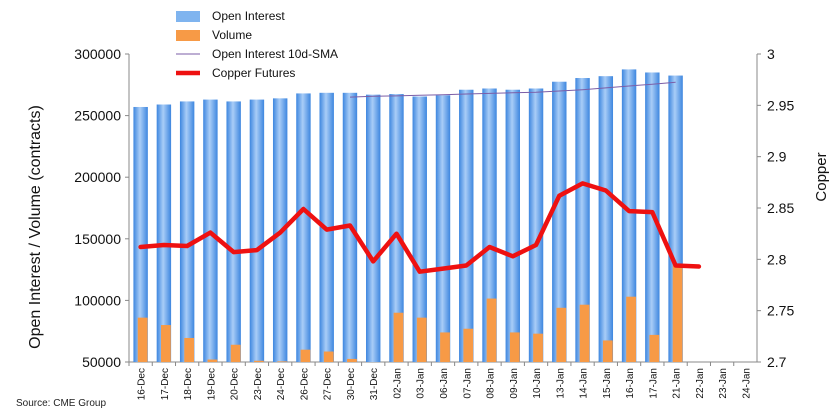 Image resolution: width=839 pixels, height=419 pixels. I want to click on right-tick-label: 2.85, so click(780, 208).